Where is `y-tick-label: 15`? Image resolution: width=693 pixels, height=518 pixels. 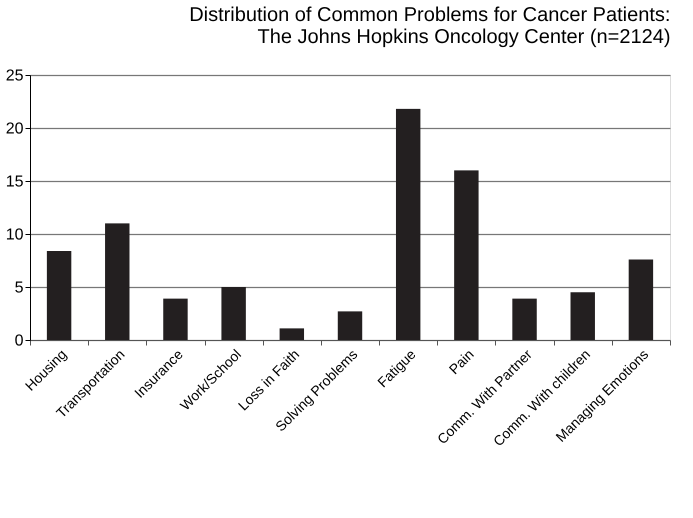 y-tick-label: 15 is located at coordinates (15, 182).